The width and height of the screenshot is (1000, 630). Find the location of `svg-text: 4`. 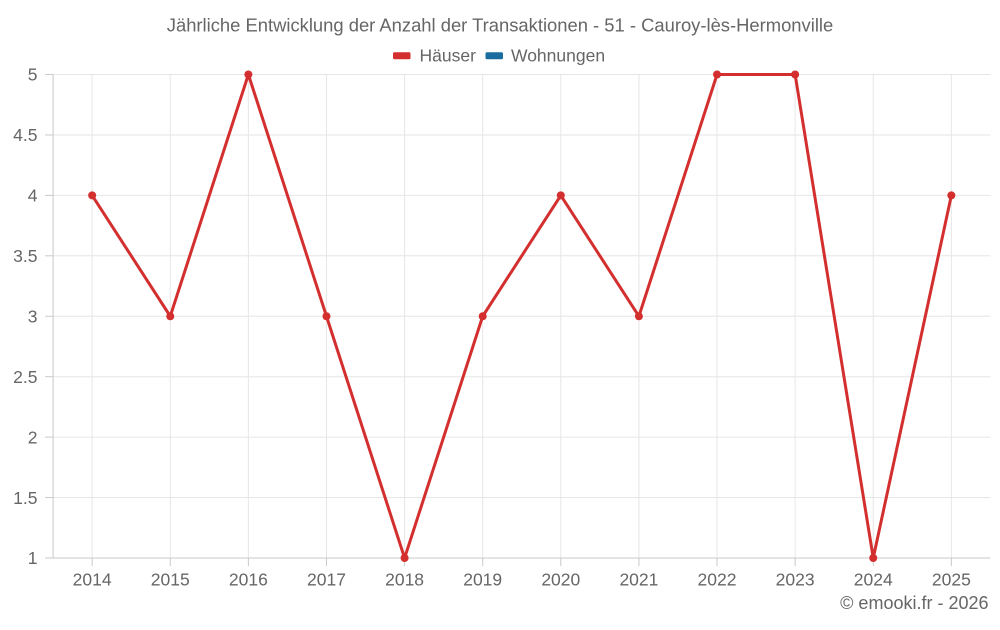

svg-text: 4 is located at coordinates (33, 196).